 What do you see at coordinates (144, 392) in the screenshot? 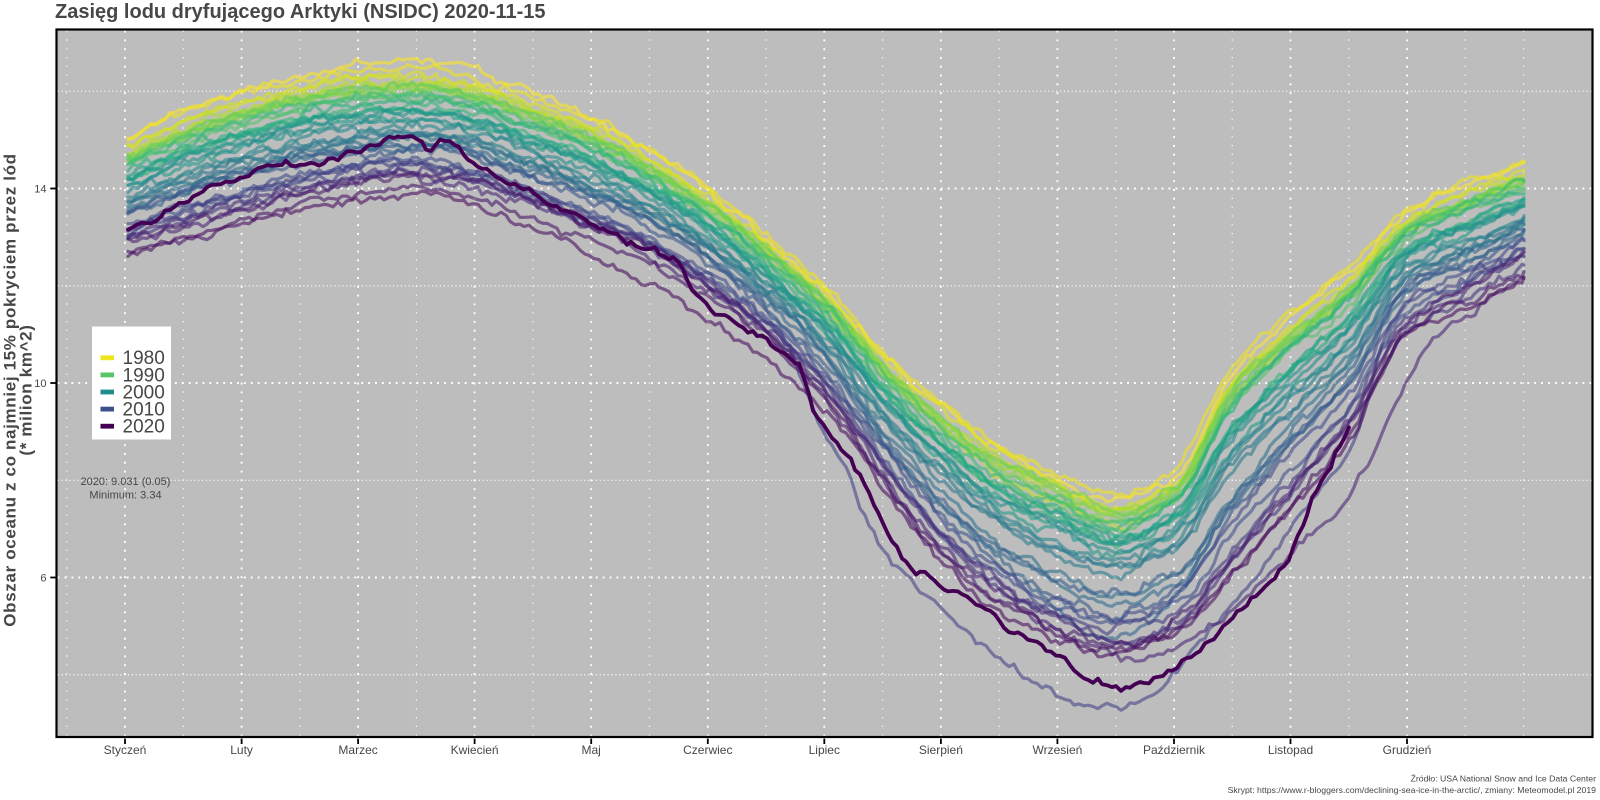
I see `svg-text: 2000` at bounding box center [144, 392].